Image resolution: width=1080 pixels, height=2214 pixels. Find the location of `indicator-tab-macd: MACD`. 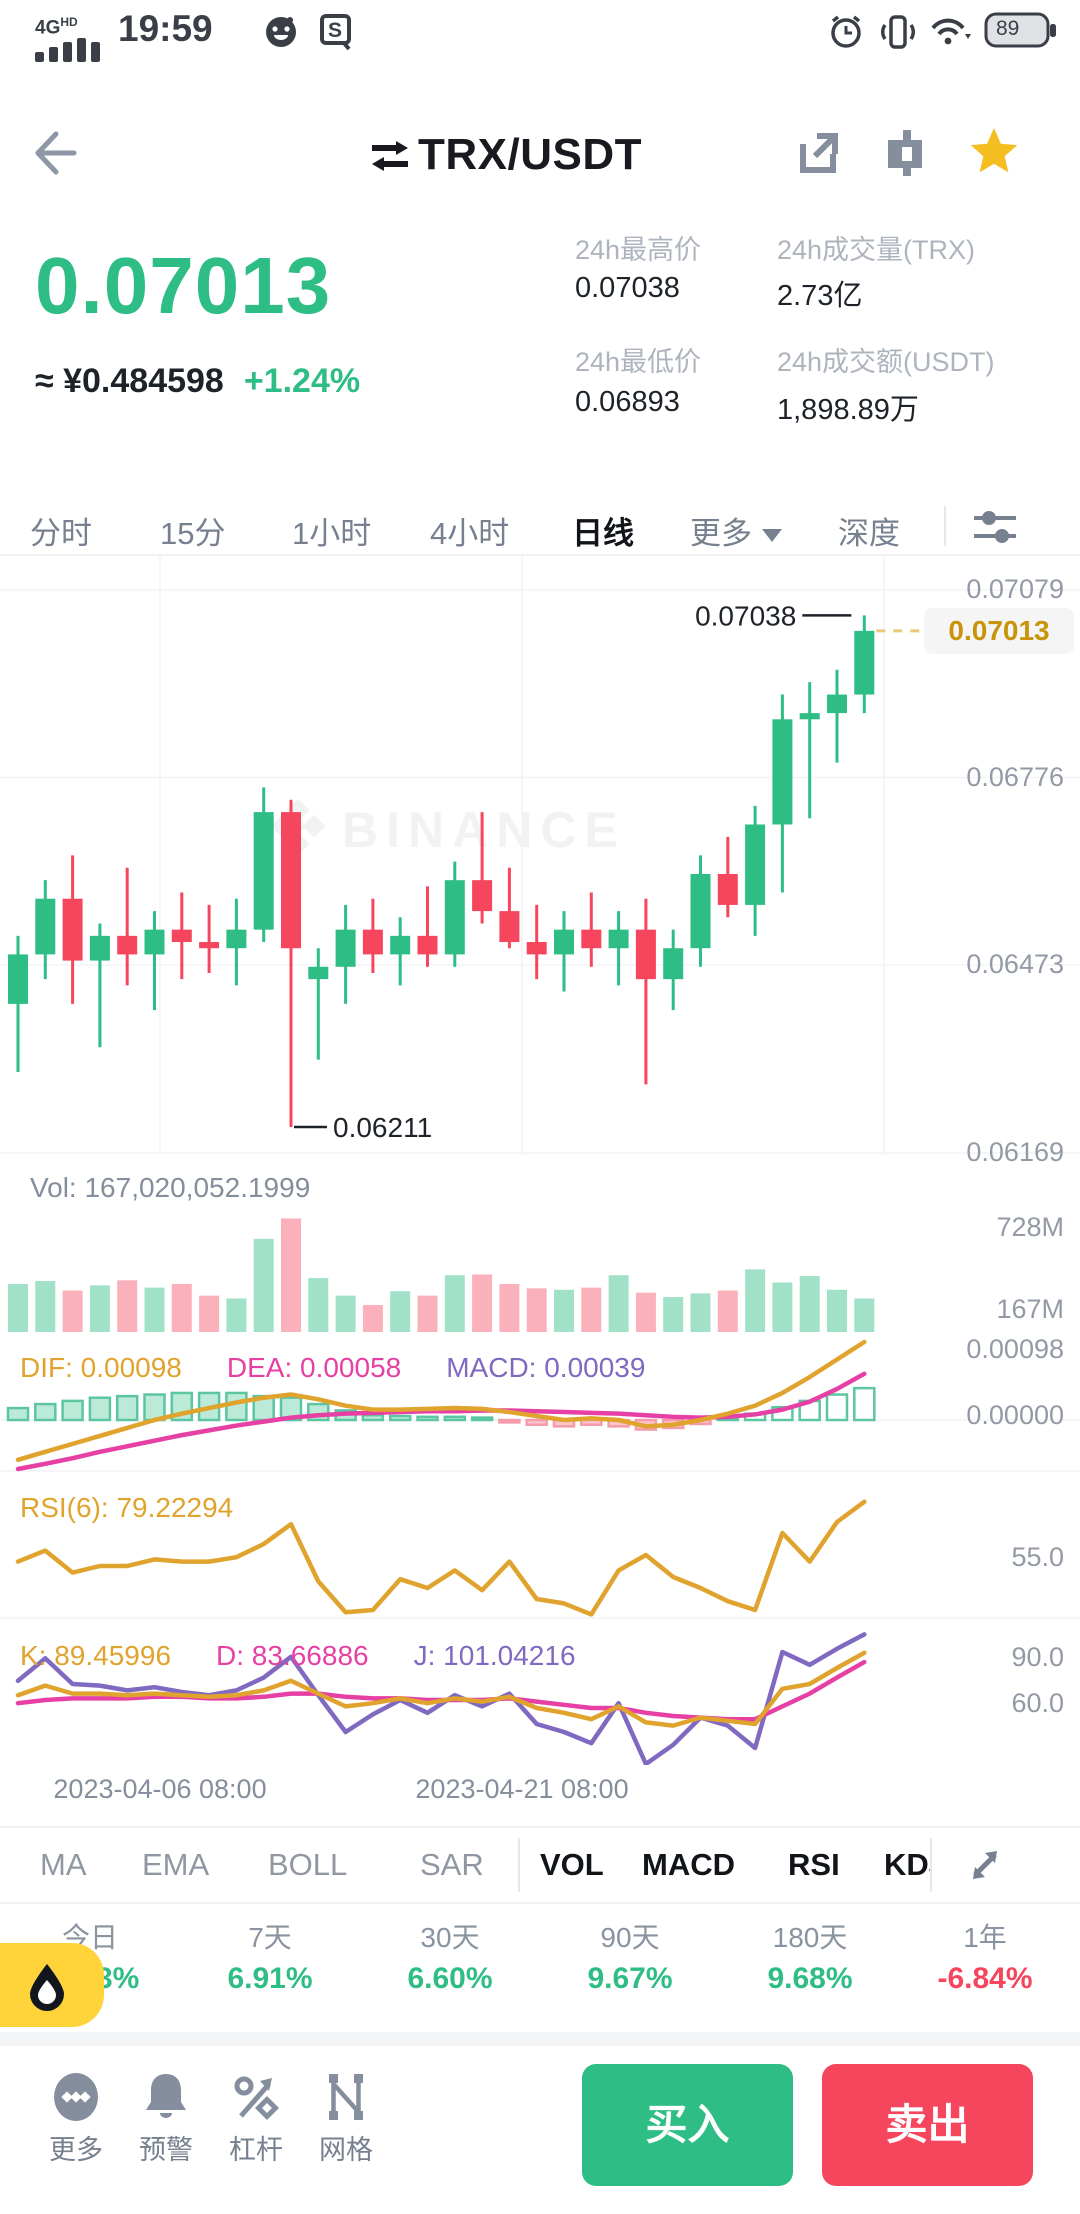

indicator-tab-macd: MACD is located at coordinates (688, 1864).